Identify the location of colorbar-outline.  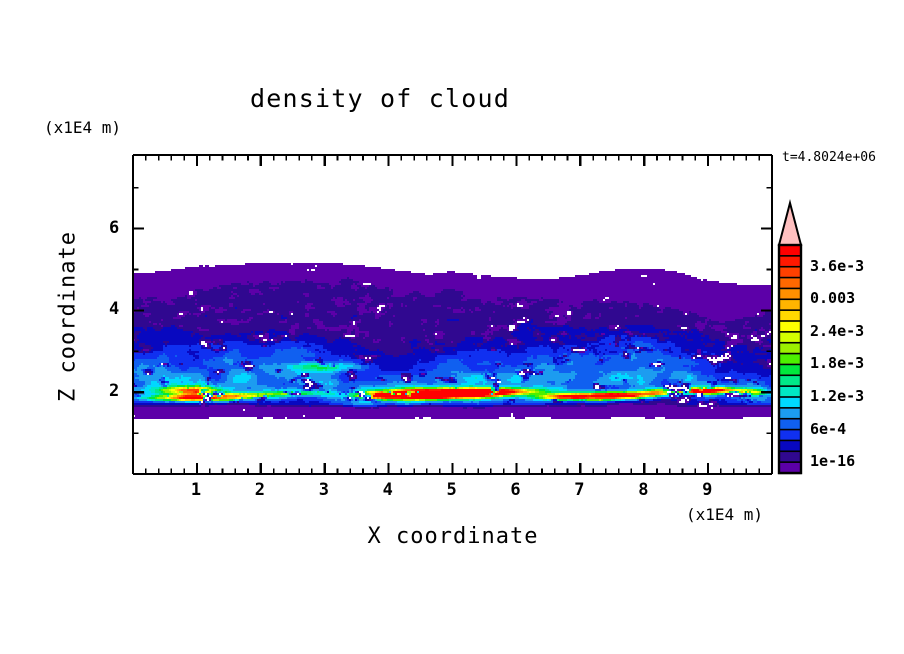
(790, 359).